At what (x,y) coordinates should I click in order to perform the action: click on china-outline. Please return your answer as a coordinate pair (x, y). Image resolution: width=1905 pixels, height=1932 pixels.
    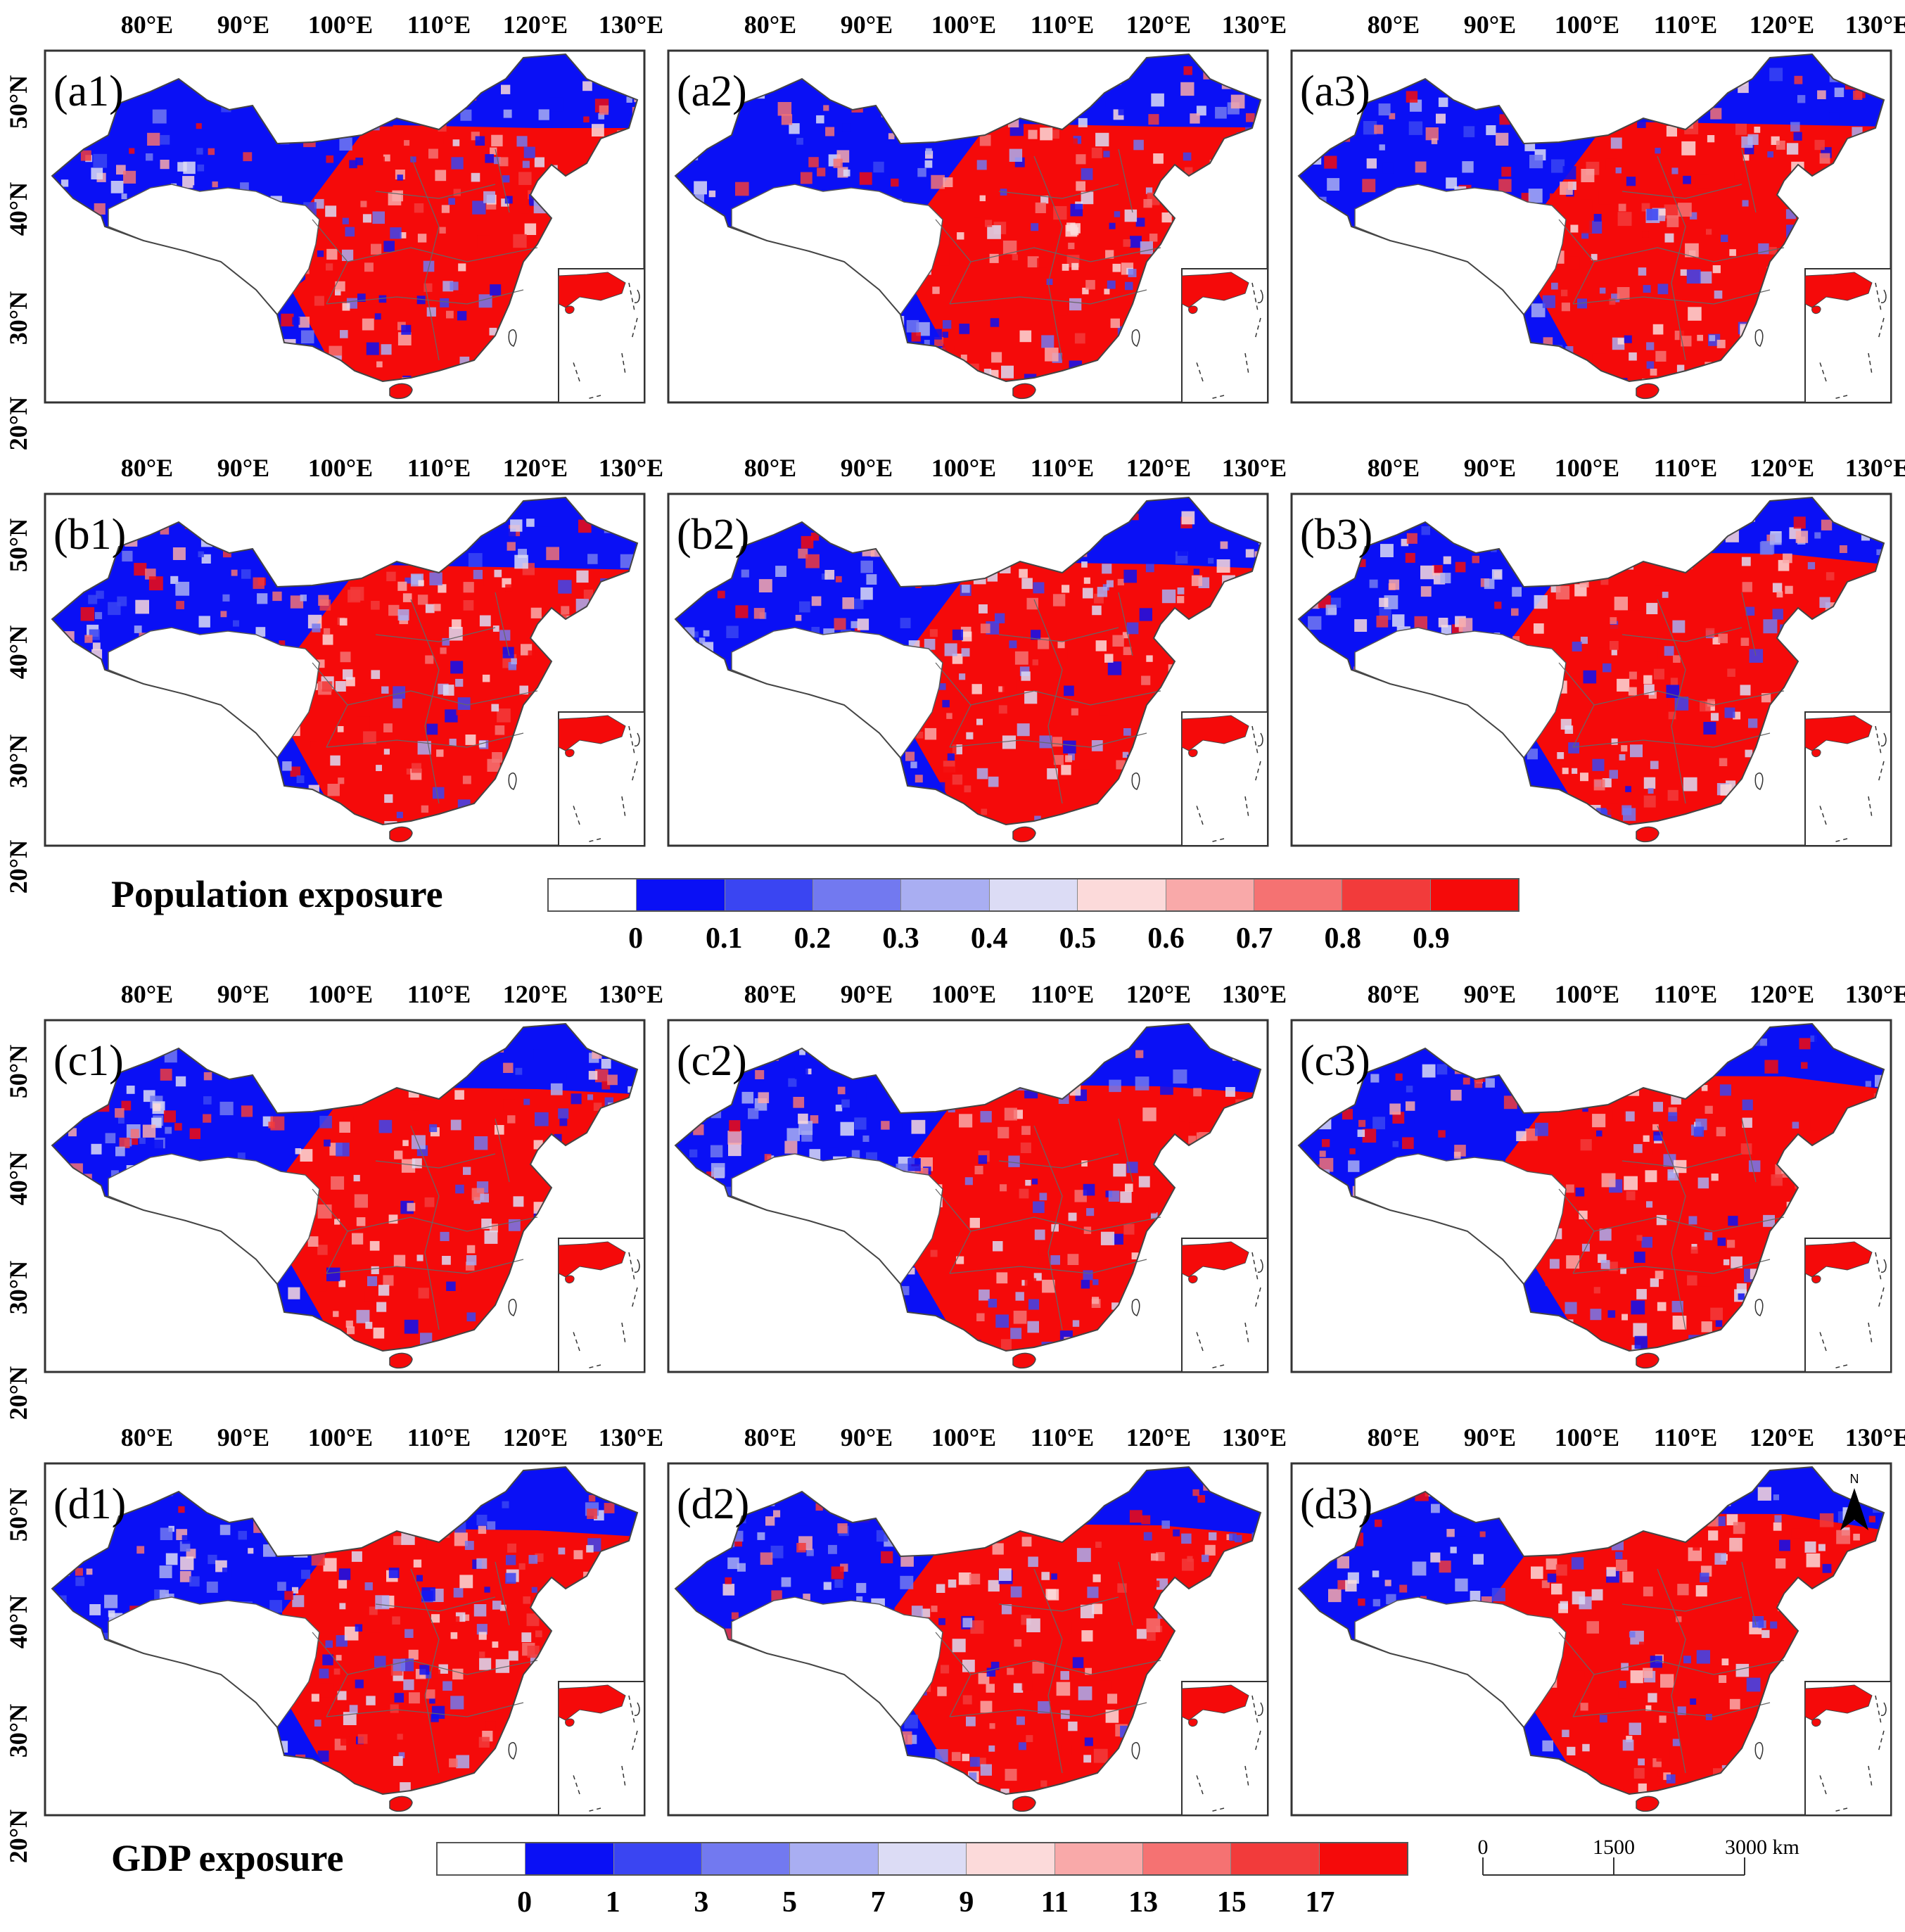
    Looking at the image, I should click on (968, 661).